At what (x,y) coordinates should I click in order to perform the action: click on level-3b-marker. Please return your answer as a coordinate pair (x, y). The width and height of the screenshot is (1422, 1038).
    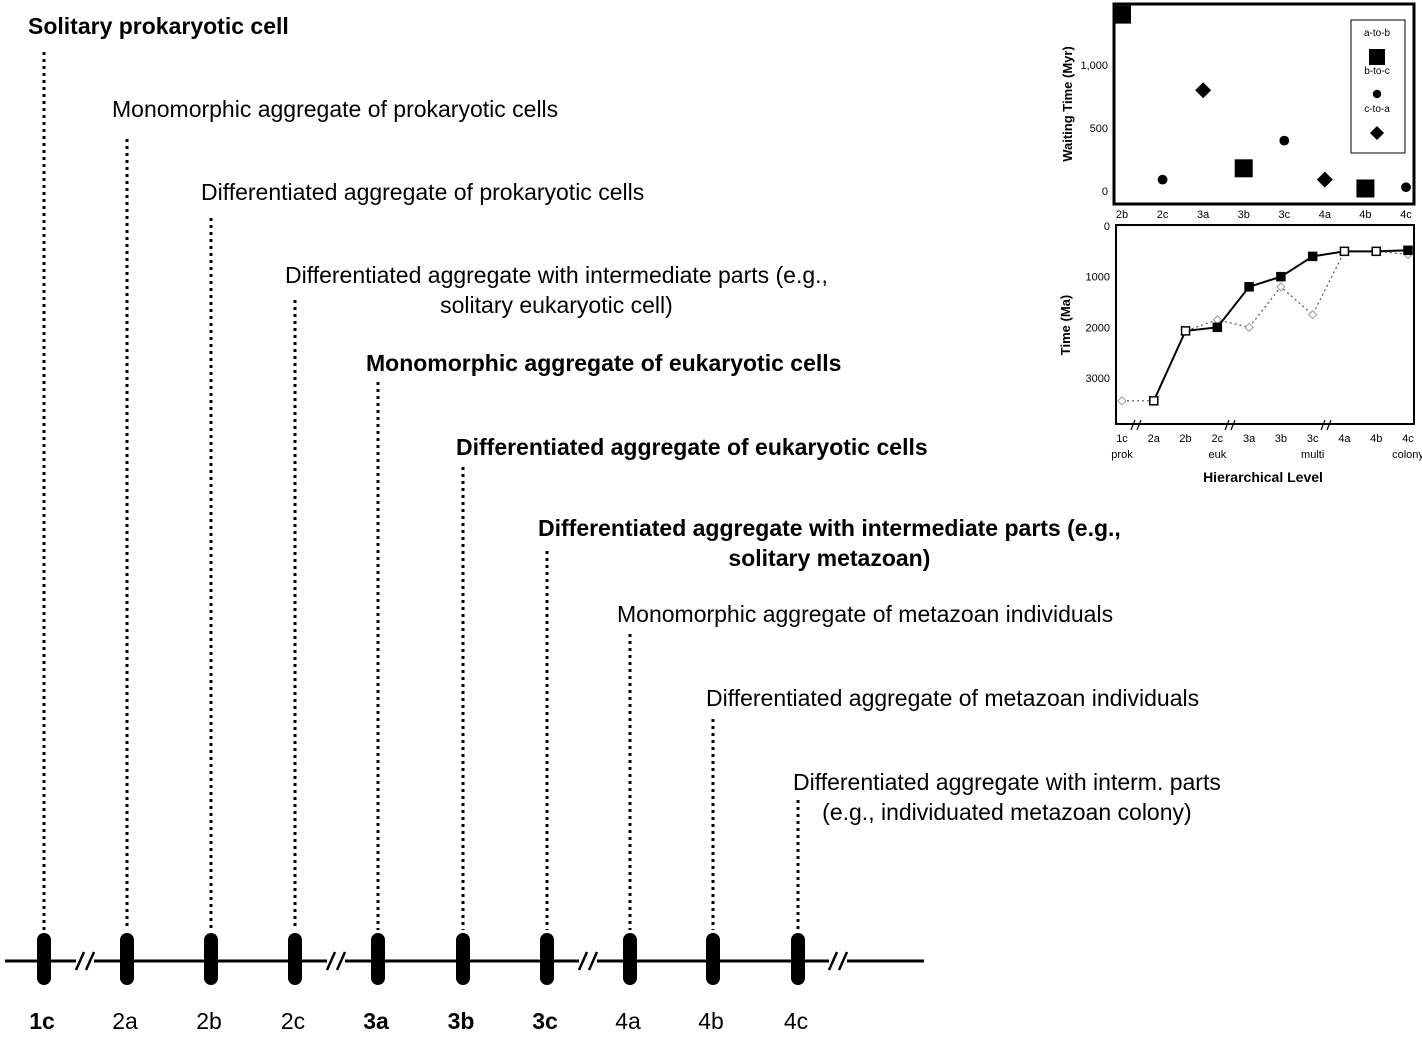
    Looking at the image, I should click on (463, 959).